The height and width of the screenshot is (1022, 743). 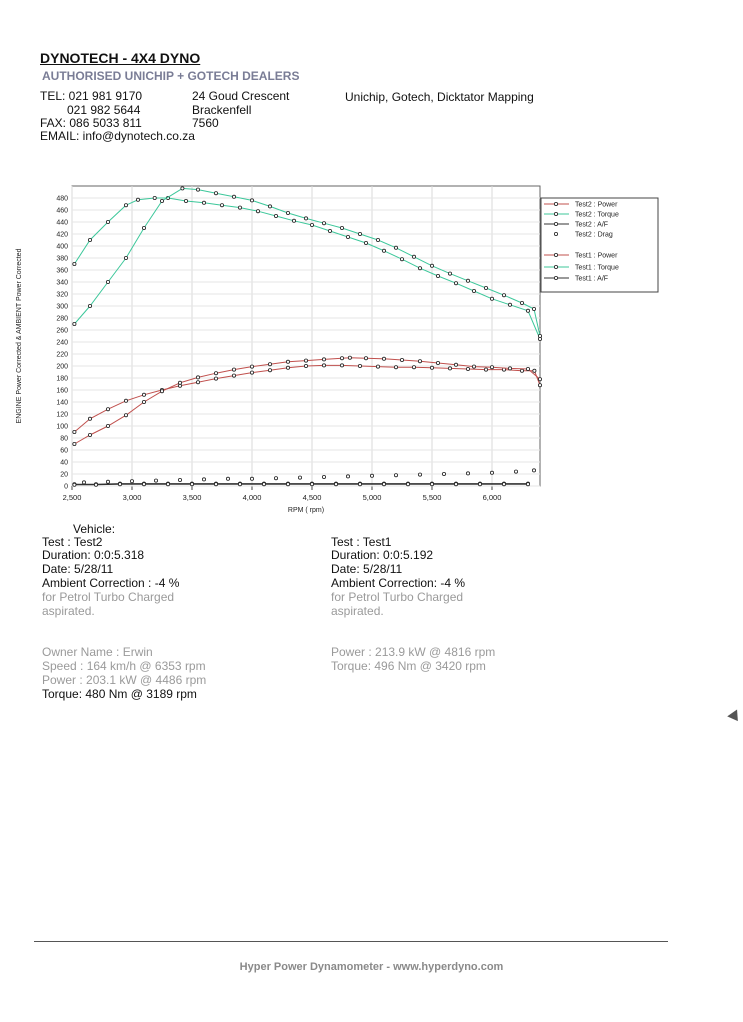 What do you see at coordinates (62, 379) in the screenshot?
I see `y-tick-label: 180` at bounding box center [62, 379].